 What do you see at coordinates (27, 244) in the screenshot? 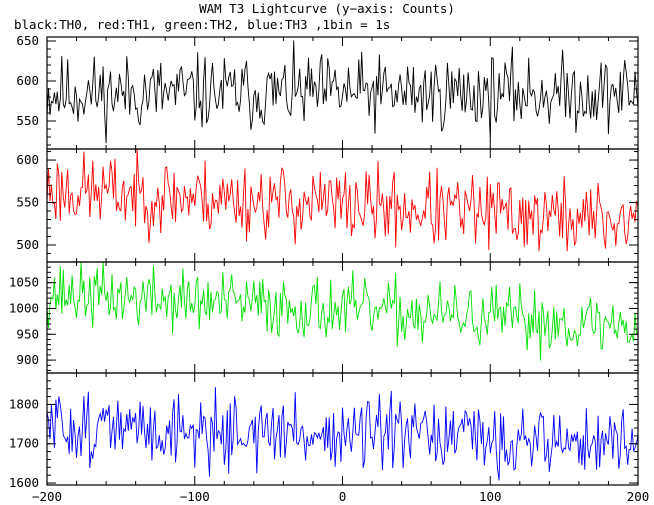
I see `y-tick-label-th1: 500` at bounding box center [27, 244].